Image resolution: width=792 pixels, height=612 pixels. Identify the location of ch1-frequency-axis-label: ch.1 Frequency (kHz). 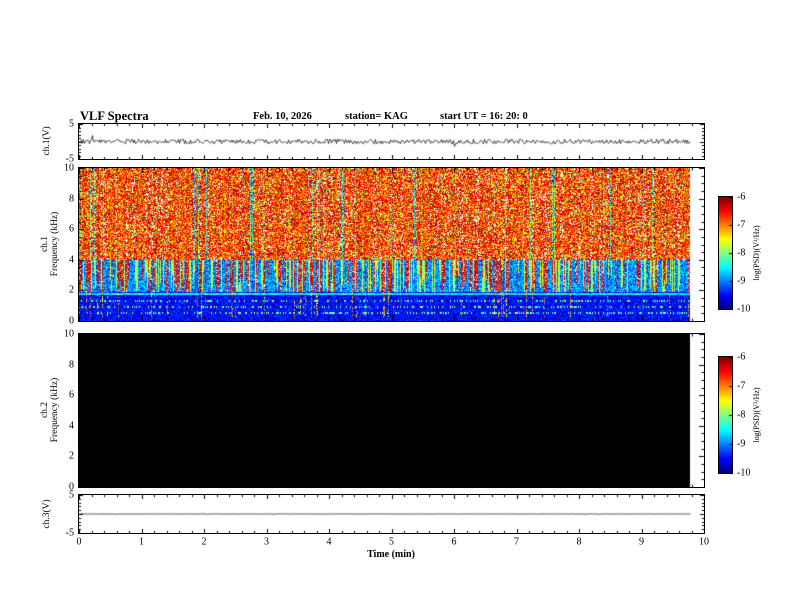
(50, 244).